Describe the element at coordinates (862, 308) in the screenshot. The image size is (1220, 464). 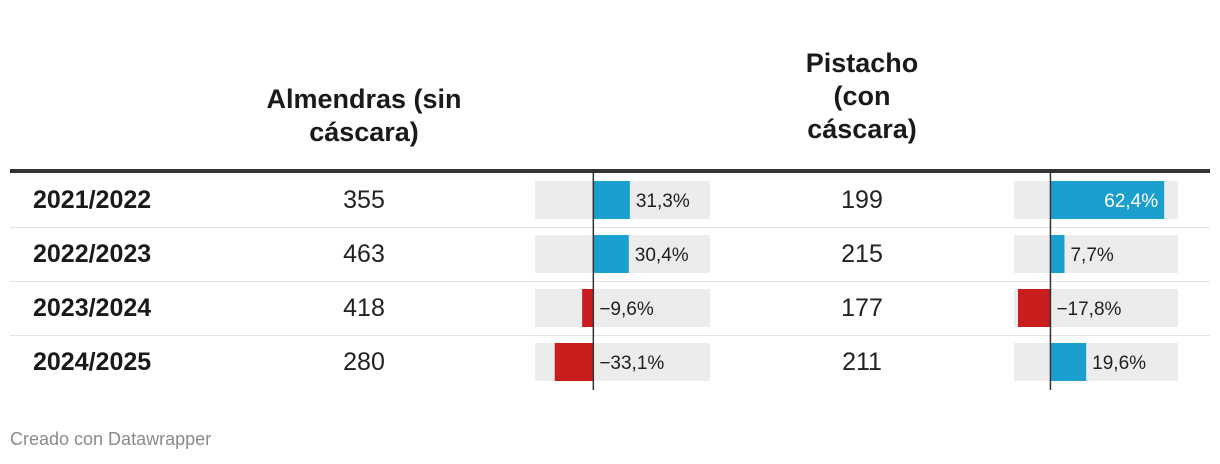
I see `pistacho-value: 177` at that location.